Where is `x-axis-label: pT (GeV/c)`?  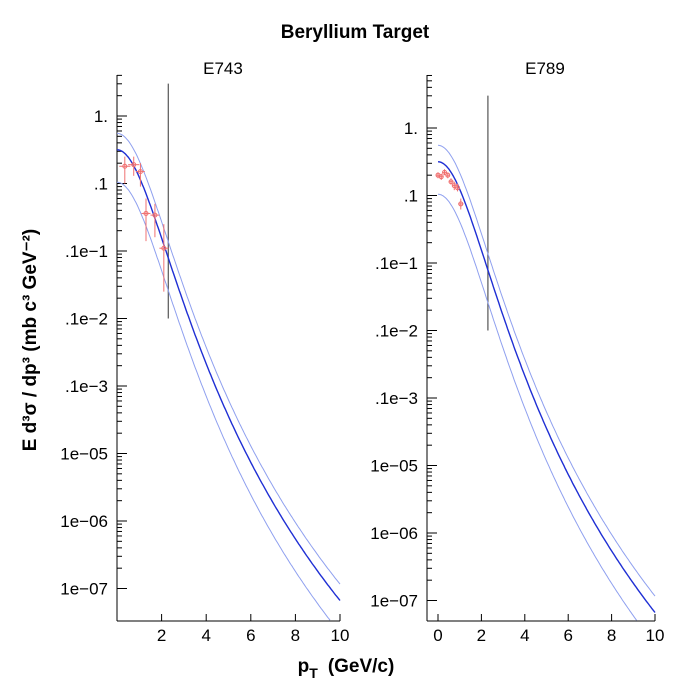
x-axis-label: pT (GeV/c) is located at coordinates (346, 668).